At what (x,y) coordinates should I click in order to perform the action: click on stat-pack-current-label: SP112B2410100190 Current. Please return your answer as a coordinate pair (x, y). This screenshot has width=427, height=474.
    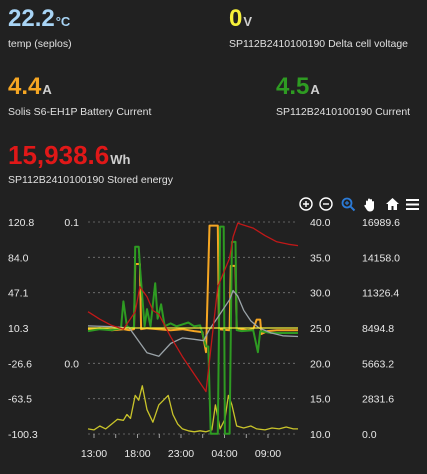
    Looking at the image, I should click on (343, 112).